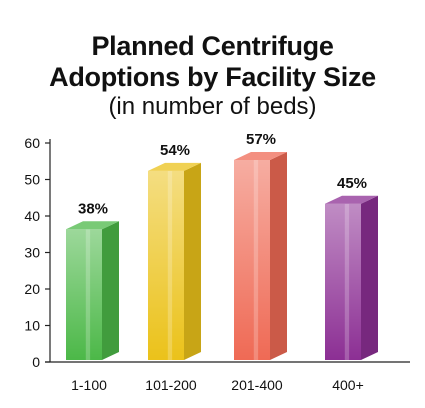 The height and width of the screenshot is (408, 425). Describe the element at coordinates (171, 385) in the screenshot. I see `x-tick-label: 101-200` at that location.